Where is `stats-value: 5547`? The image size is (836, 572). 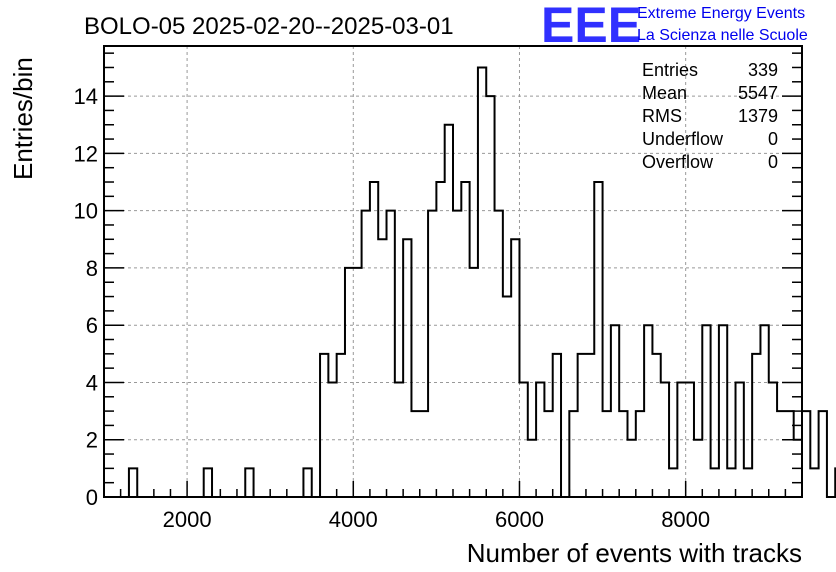 stats-value: 5547 is located at coordinates (758, 93).